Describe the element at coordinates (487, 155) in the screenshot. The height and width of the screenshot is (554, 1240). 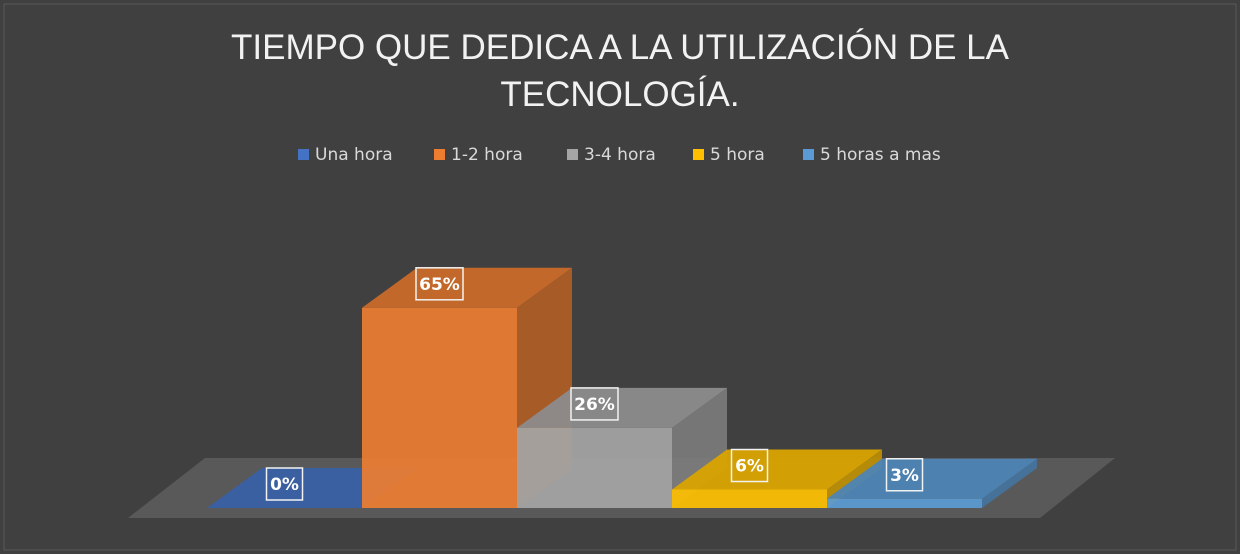
I see `legend-label: 1-2 hora` at that location.